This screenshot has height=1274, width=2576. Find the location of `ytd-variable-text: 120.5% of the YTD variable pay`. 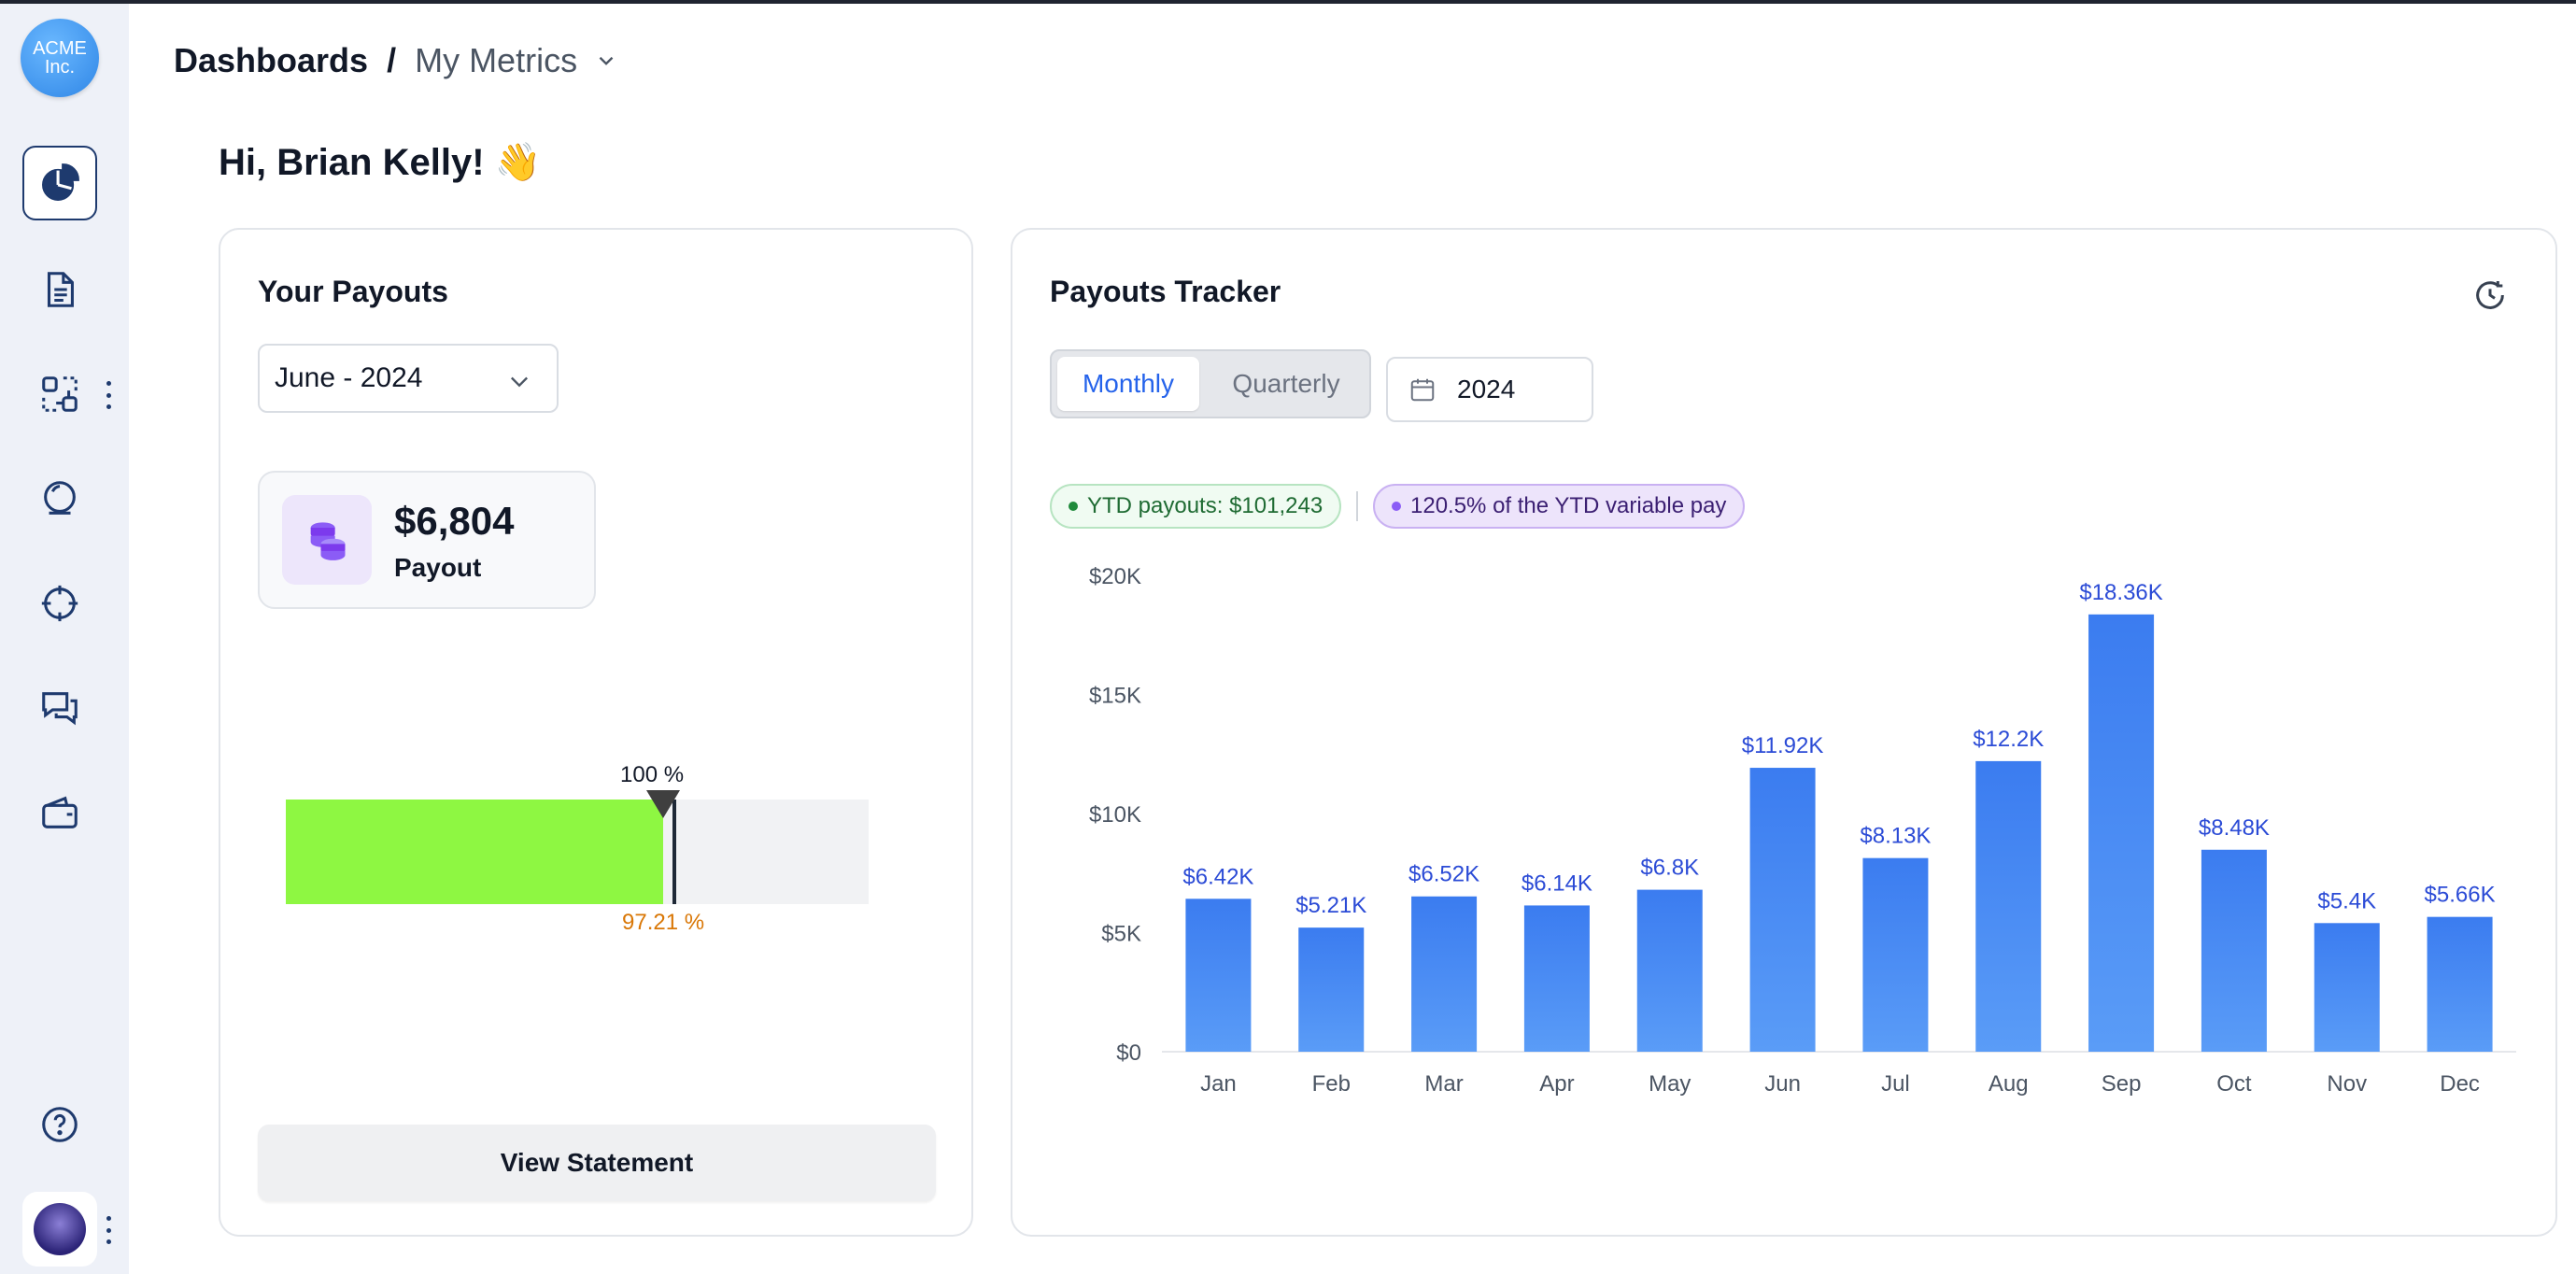

ytd-variable-text: 120.5% of the YTD variable pay is located at coordinates (1568, 505).